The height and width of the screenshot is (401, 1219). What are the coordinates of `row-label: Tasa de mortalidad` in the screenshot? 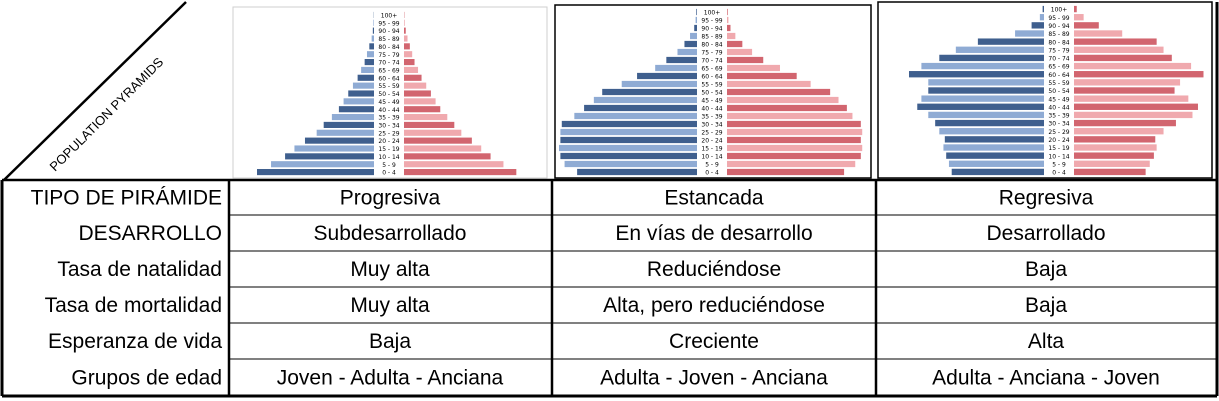 It's located at (133, 305).